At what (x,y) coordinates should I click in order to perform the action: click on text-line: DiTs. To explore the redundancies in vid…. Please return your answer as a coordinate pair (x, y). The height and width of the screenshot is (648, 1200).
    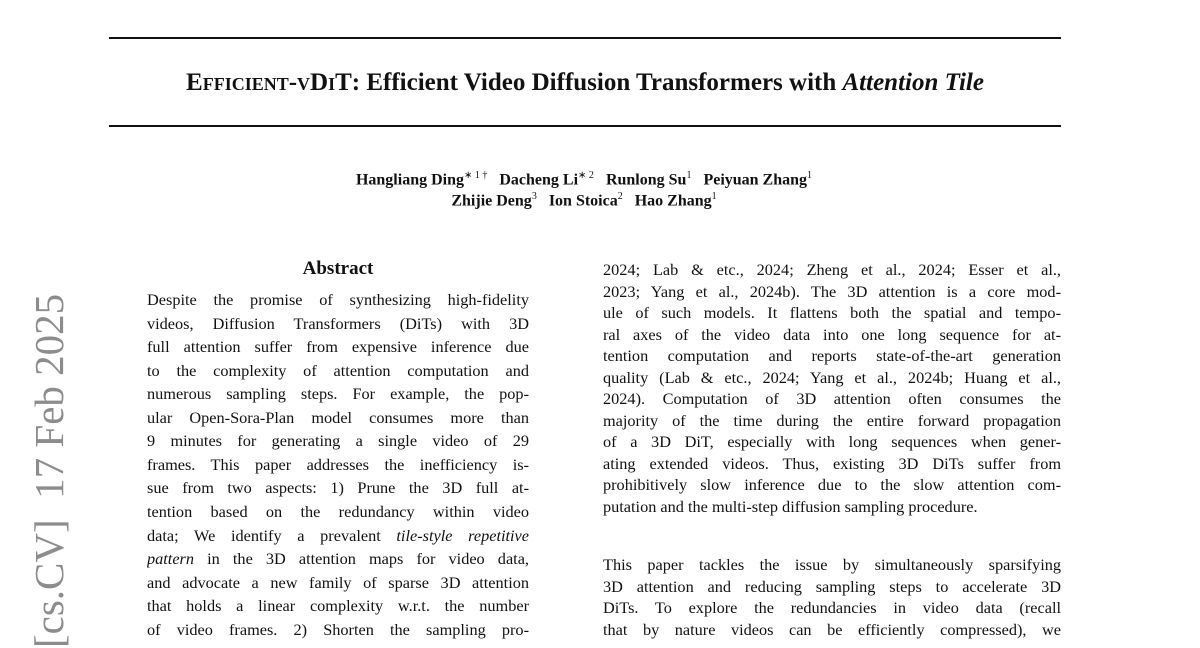
    Looking at the image, I should click on (832, 607).